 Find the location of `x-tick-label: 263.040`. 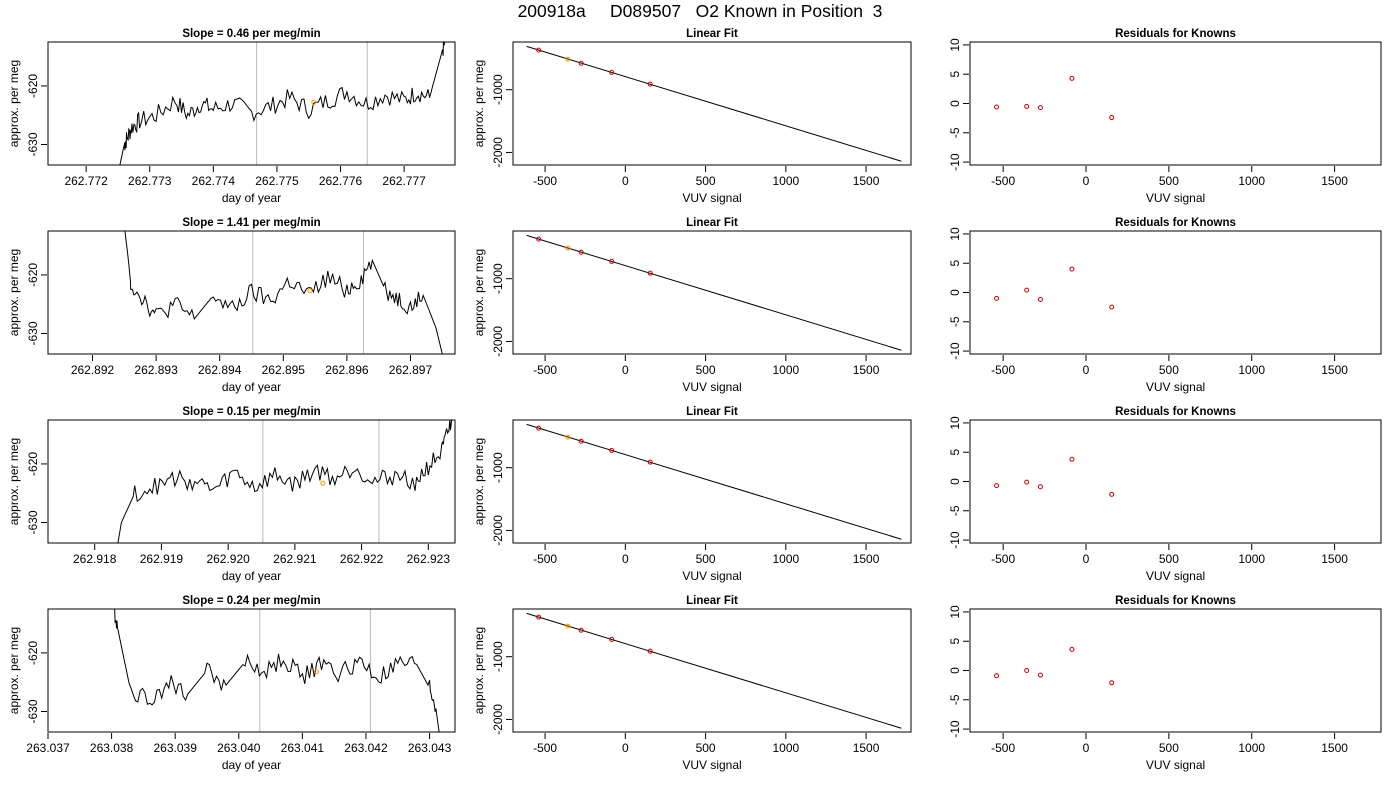

x-tick-label: 263.040 is located at coordinates (239, 748).